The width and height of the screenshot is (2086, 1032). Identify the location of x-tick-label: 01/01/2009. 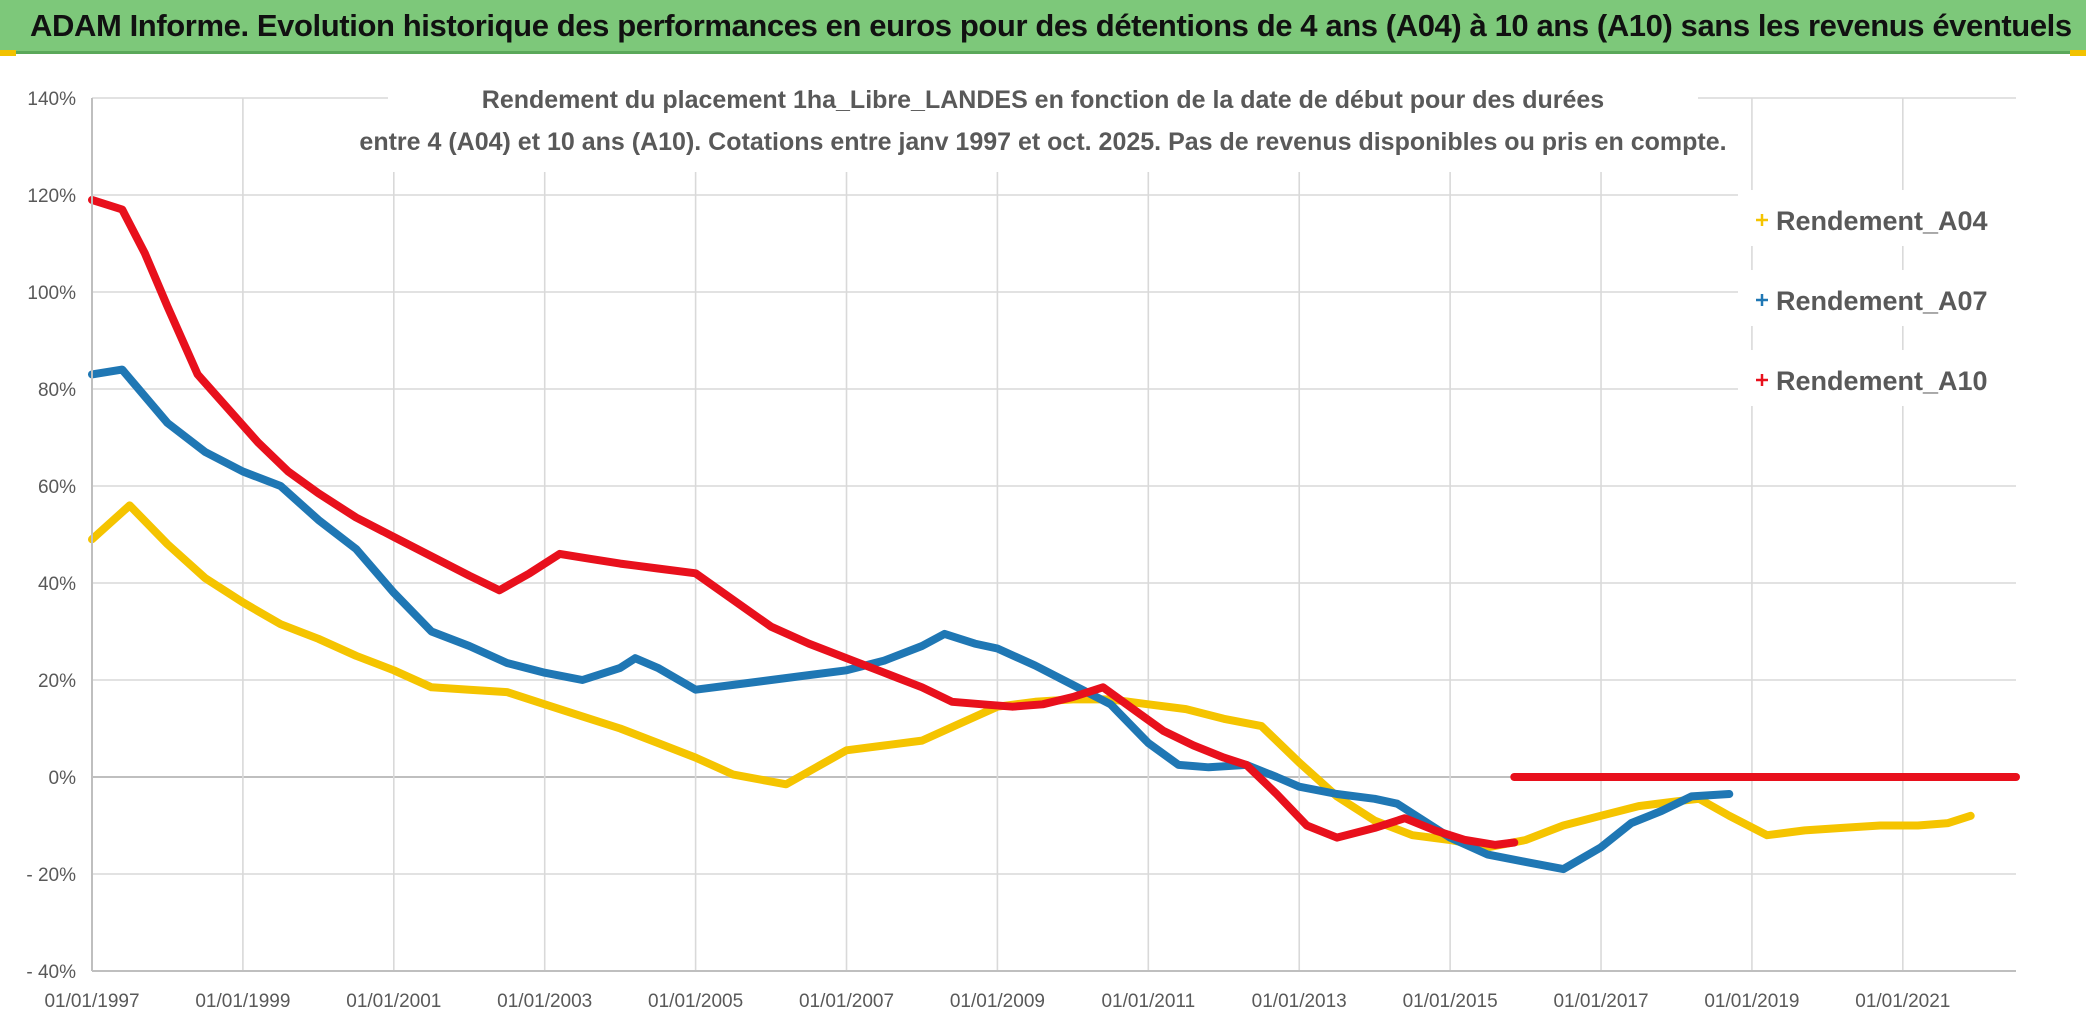
(997, 1001).